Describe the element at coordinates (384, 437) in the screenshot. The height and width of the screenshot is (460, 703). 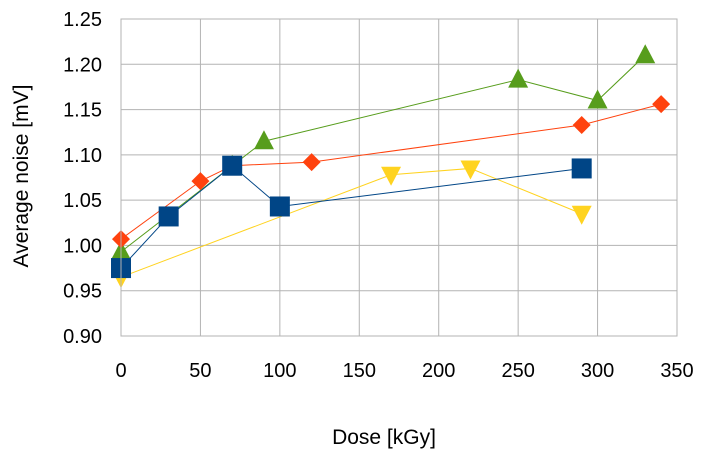
I see `x-axis-title: Dose [kGy]` at that location.